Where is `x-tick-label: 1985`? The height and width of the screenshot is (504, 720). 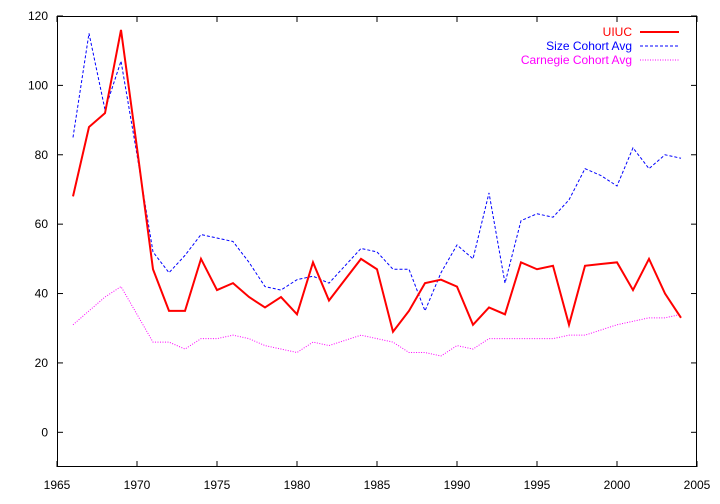 x-tick-label: 1985 is located at coordinates (377, 485).